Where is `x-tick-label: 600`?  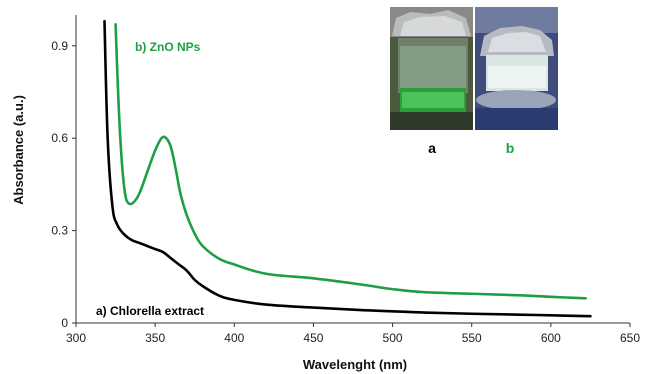 x-tick-label: 600 is located at coordinates (551, 338).